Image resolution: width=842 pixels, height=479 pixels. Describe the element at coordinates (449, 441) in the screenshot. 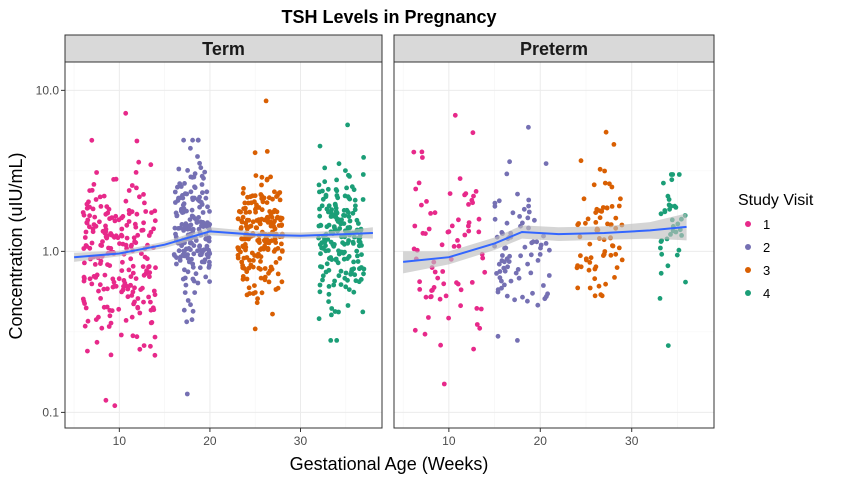

I see `x-tick-label: 10` at that location.